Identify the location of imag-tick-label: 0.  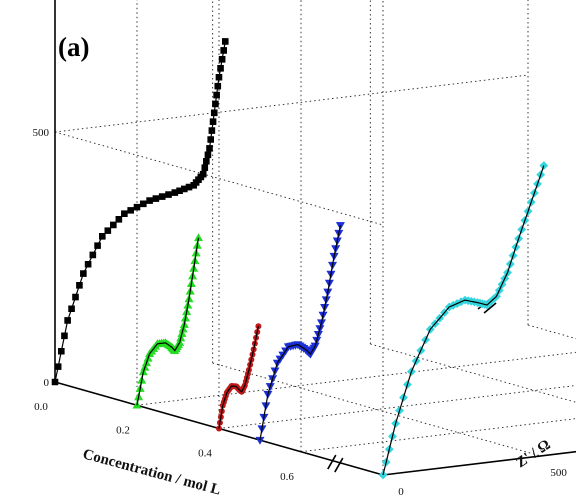
(47, 383).